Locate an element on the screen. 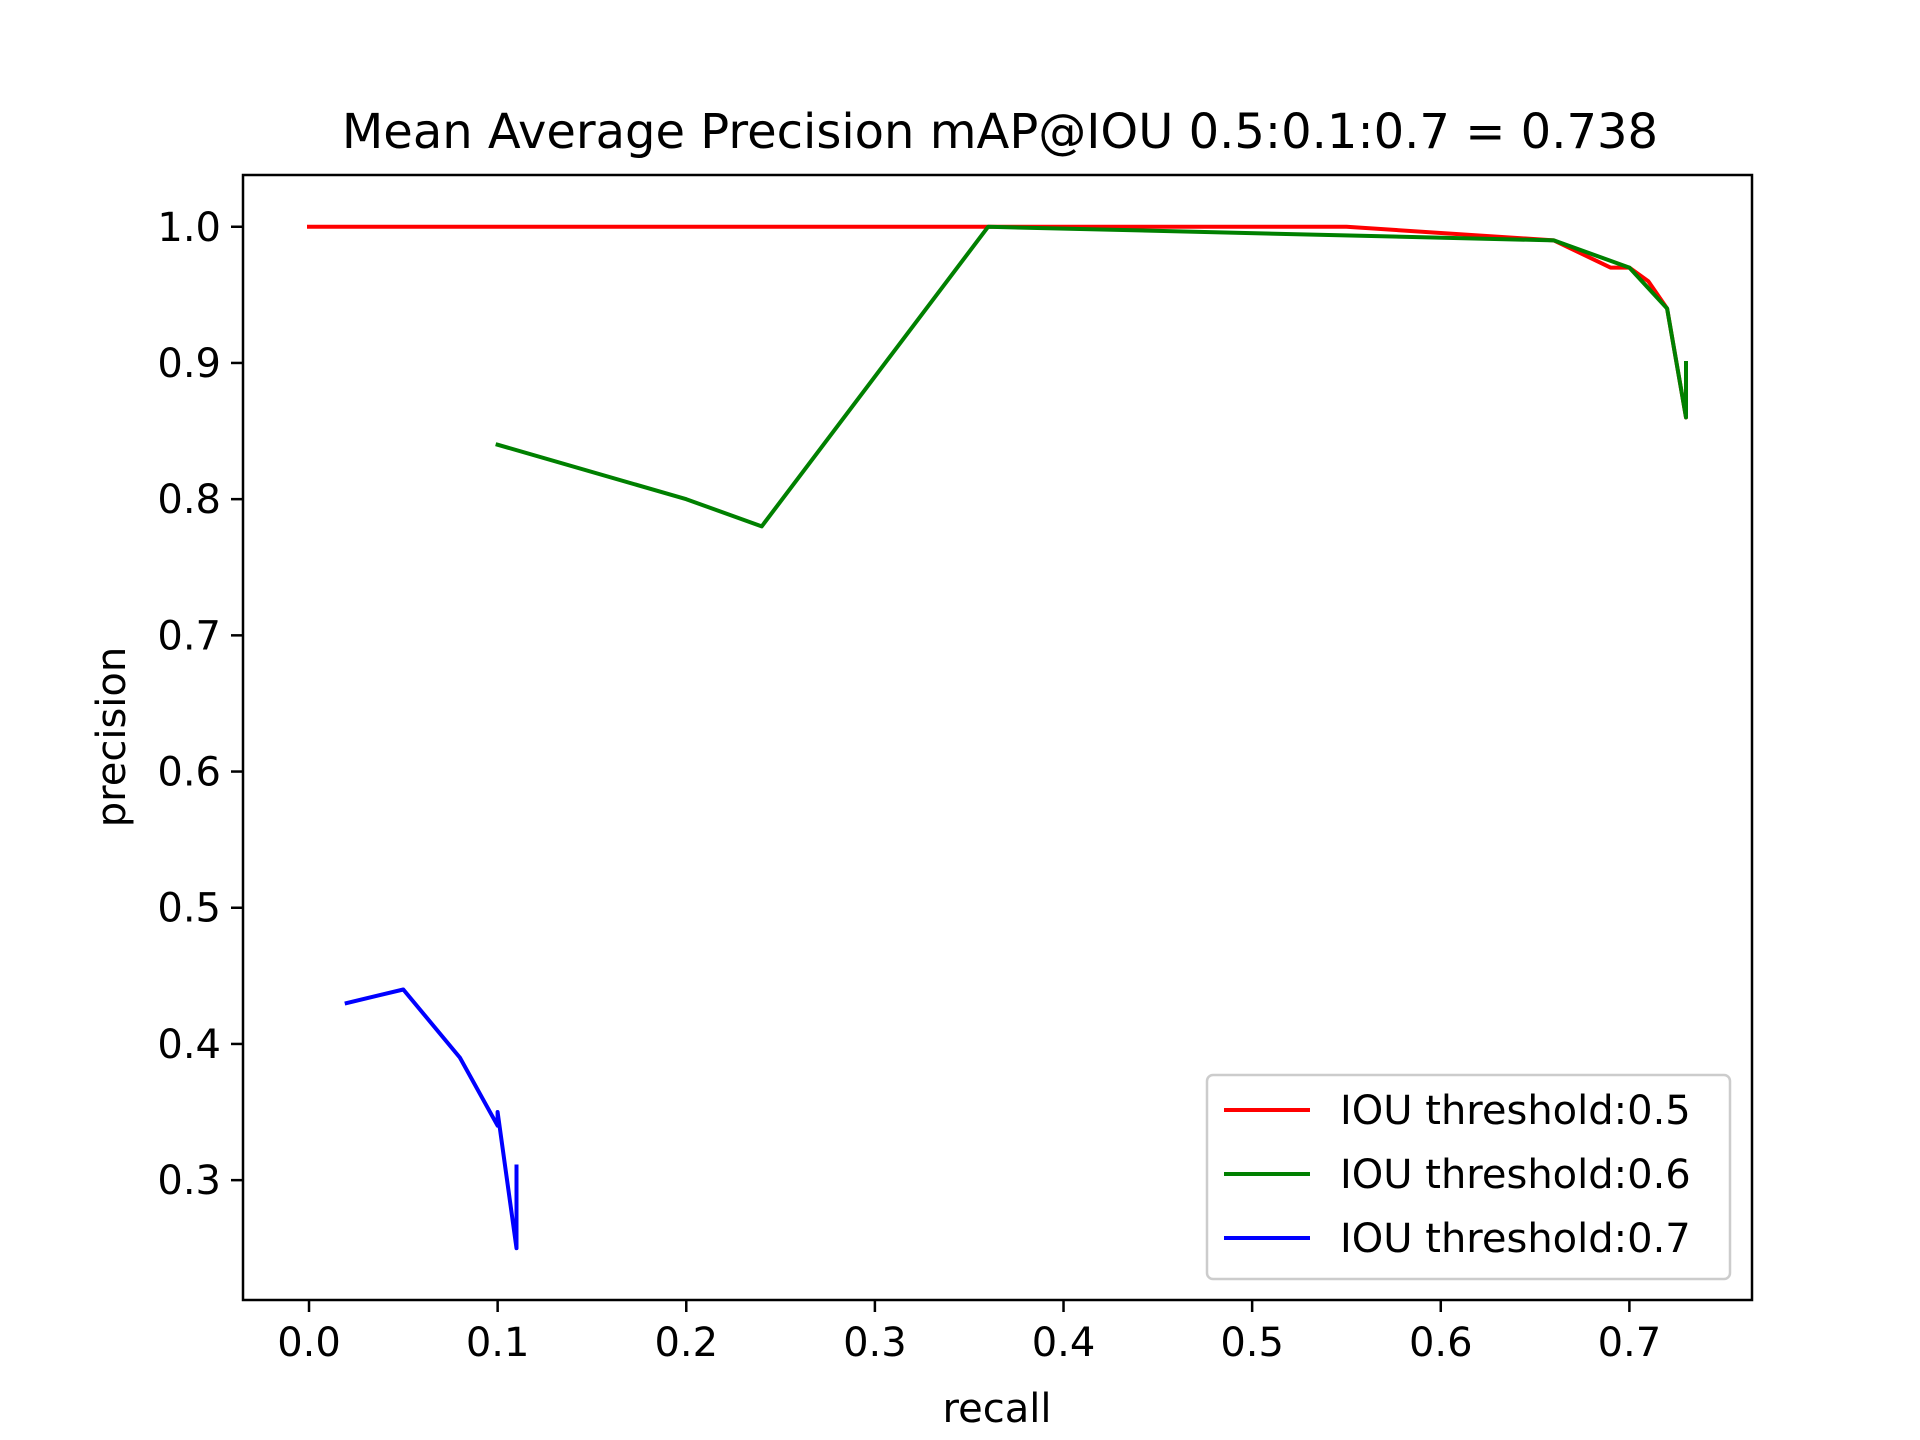 The width and height of the screenshot is (1920, 1440). y-tick-label: 0.8 is located at coordinates (189, 500).